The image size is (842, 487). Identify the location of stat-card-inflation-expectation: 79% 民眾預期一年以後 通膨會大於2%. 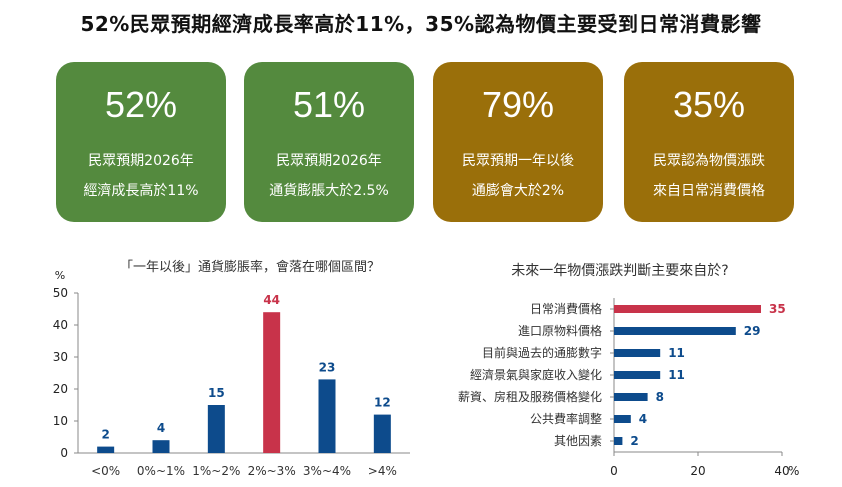
(518, 142).